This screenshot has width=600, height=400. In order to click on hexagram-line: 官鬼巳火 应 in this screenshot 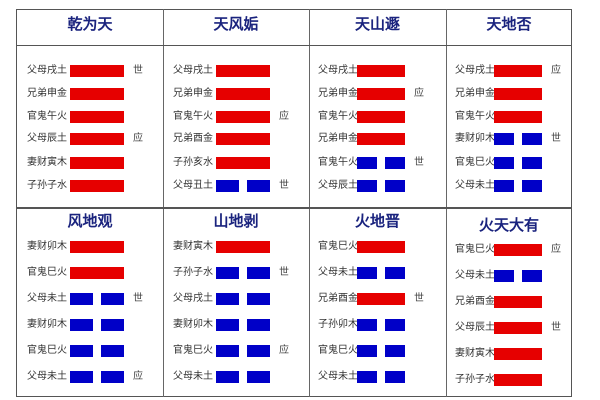, I will do `click(236, 351)`.